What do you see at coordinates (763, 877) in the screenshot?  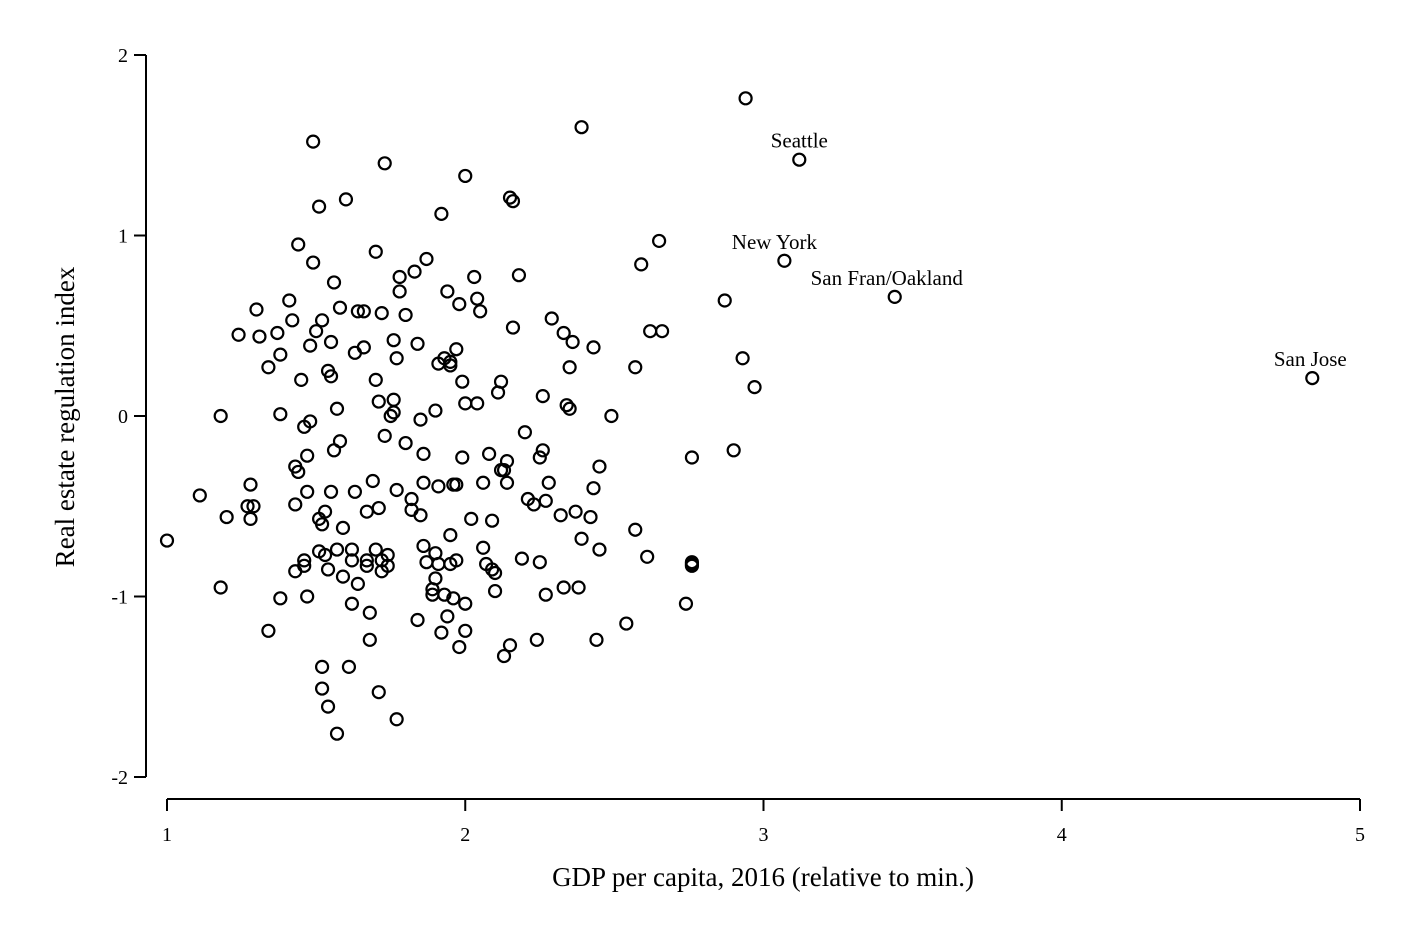 I see `x-axis-label: GDP per capita, 2016 (relative to min.)` at bounding box center [763, 877].